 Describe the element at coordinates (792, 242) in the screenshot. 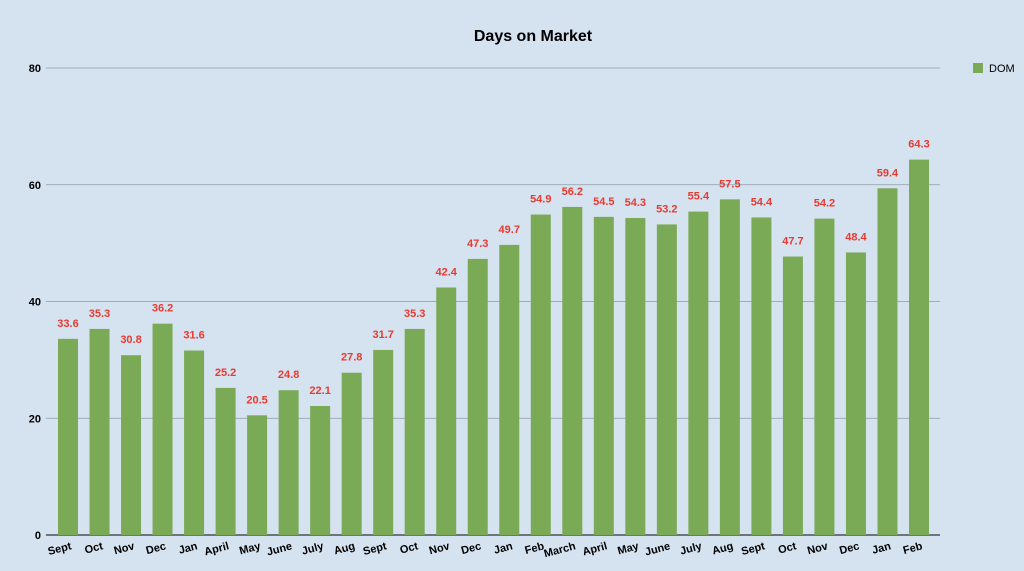

I see `data-label: 47.7` at that location.